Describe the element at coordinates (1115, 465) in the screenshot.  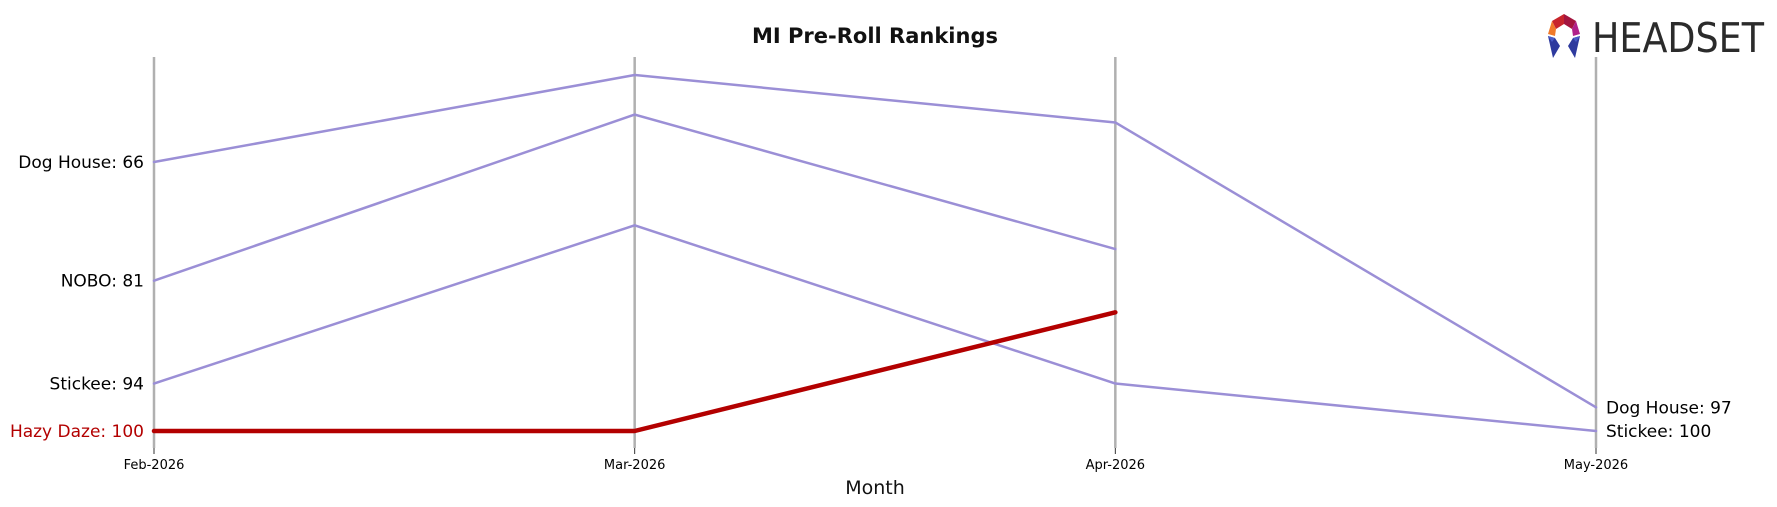
I see `x-tick-label-apr-2026: Apr-2026` at that location.